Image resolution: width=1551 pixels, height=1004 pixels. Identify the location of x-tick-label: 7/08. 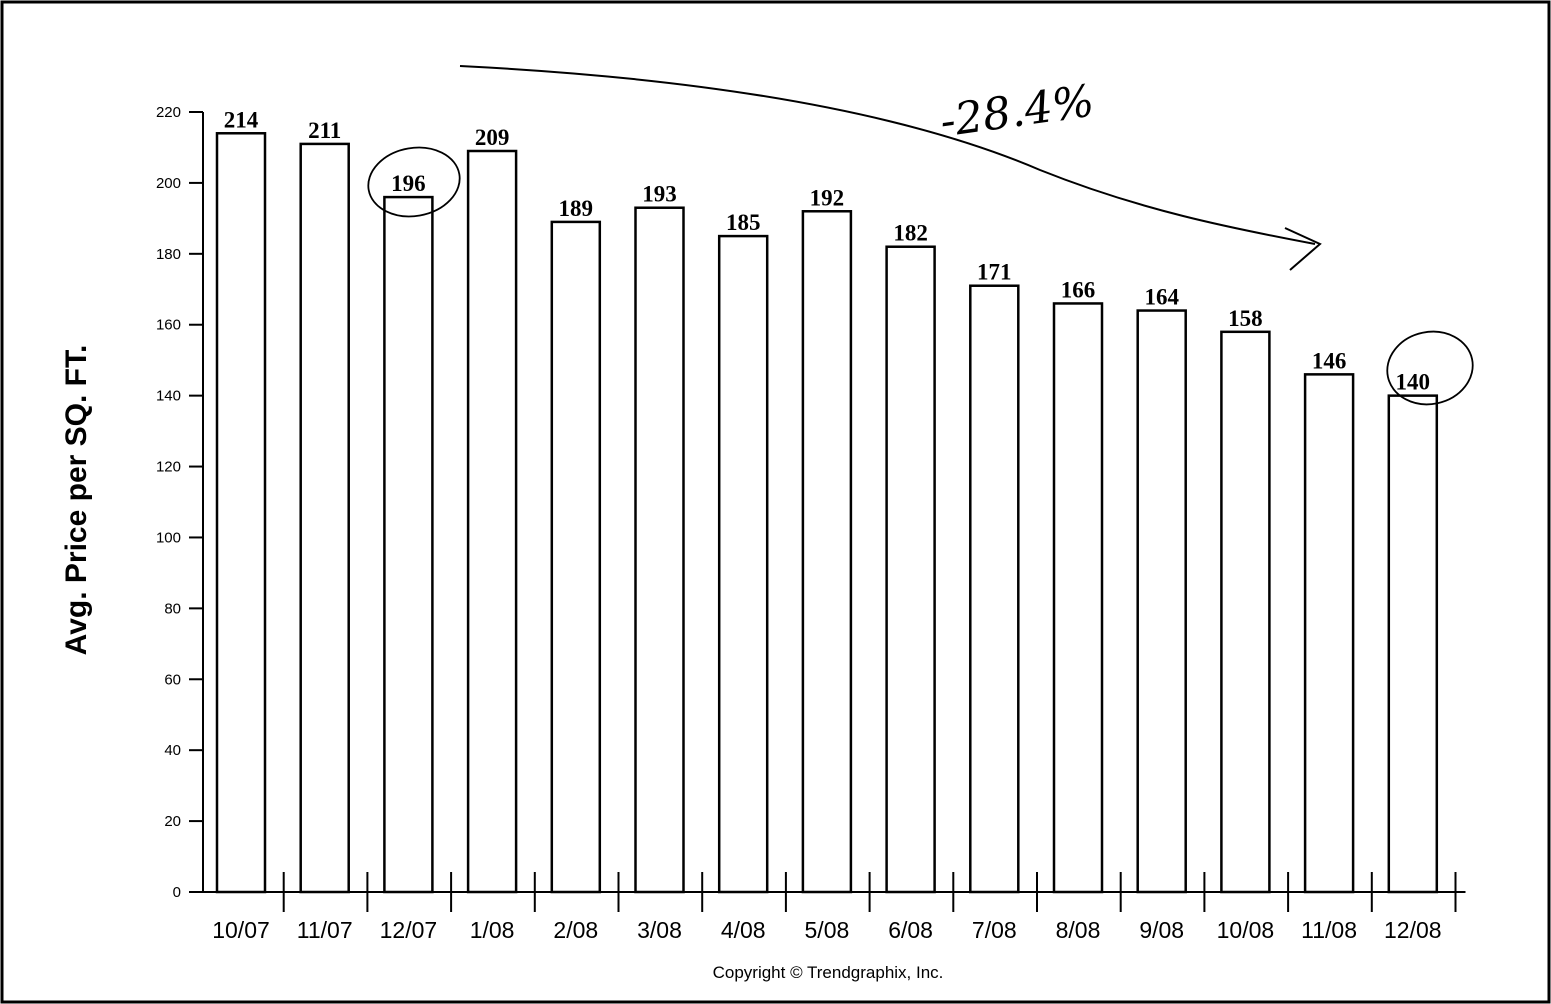
(994, 930).